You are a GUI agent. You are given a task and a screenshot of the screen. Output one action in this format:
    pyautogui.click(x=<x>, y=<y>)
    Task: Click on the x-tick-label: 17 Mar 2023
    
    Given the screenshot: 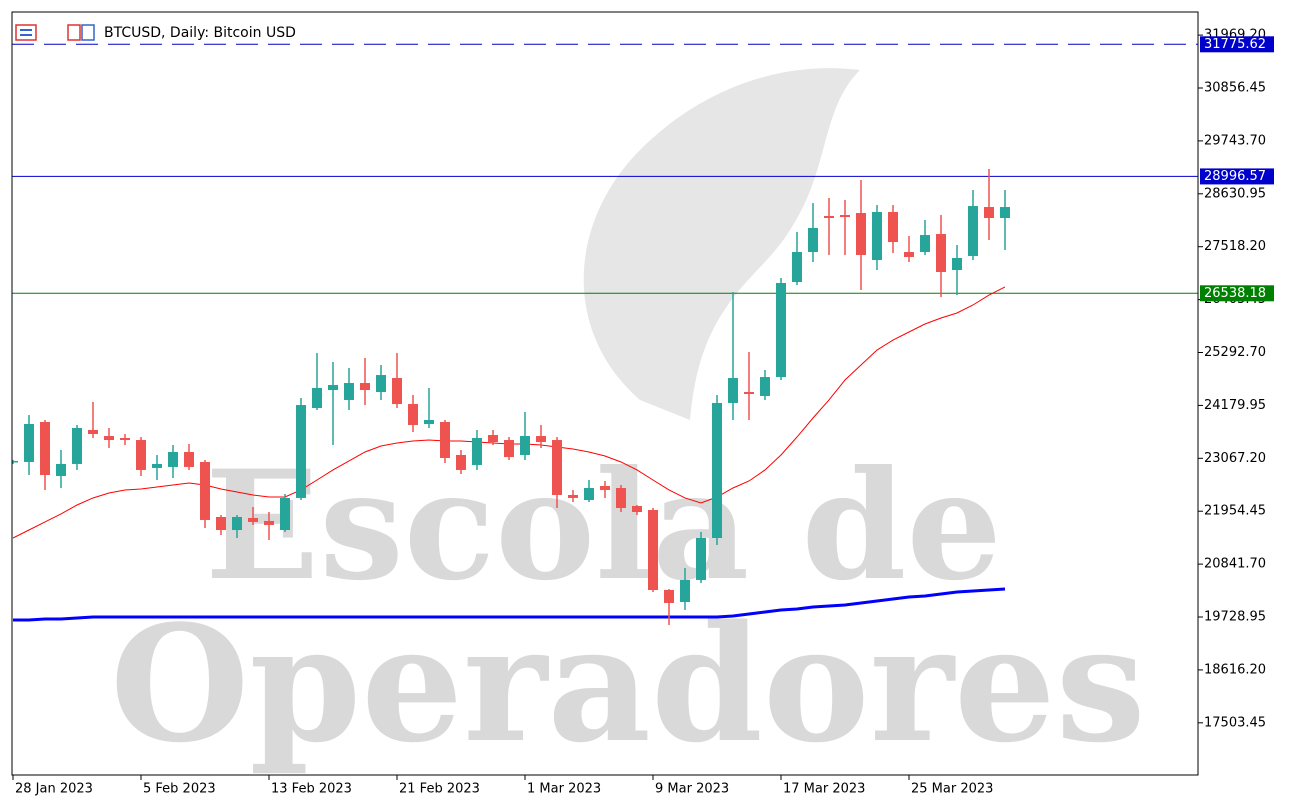 What is the action you would take?
    pyautogui.click(x=824, y=789)
    